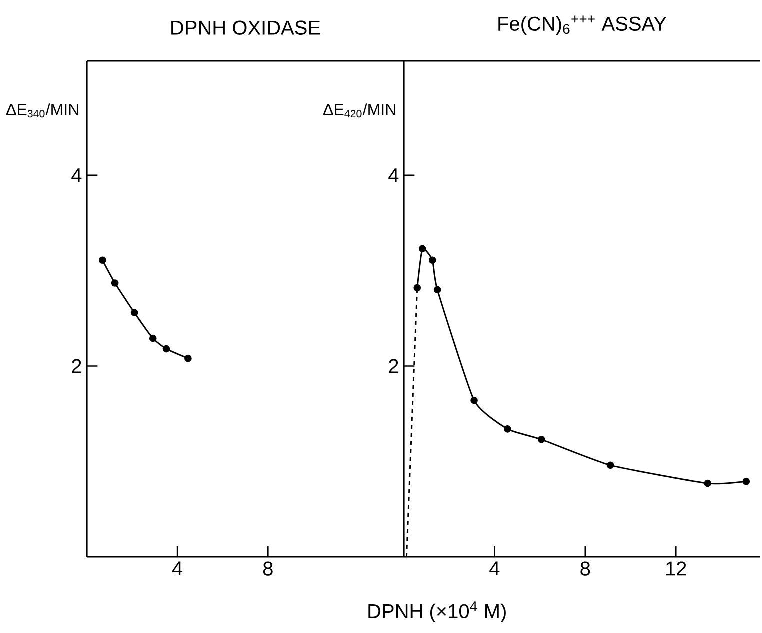 This screenshot has width=762, height=633. Describe the element at coordinates (42, 111) in the screenshot. I see `y-axis-title: ΔE$_{340}$/MIN` at that location.